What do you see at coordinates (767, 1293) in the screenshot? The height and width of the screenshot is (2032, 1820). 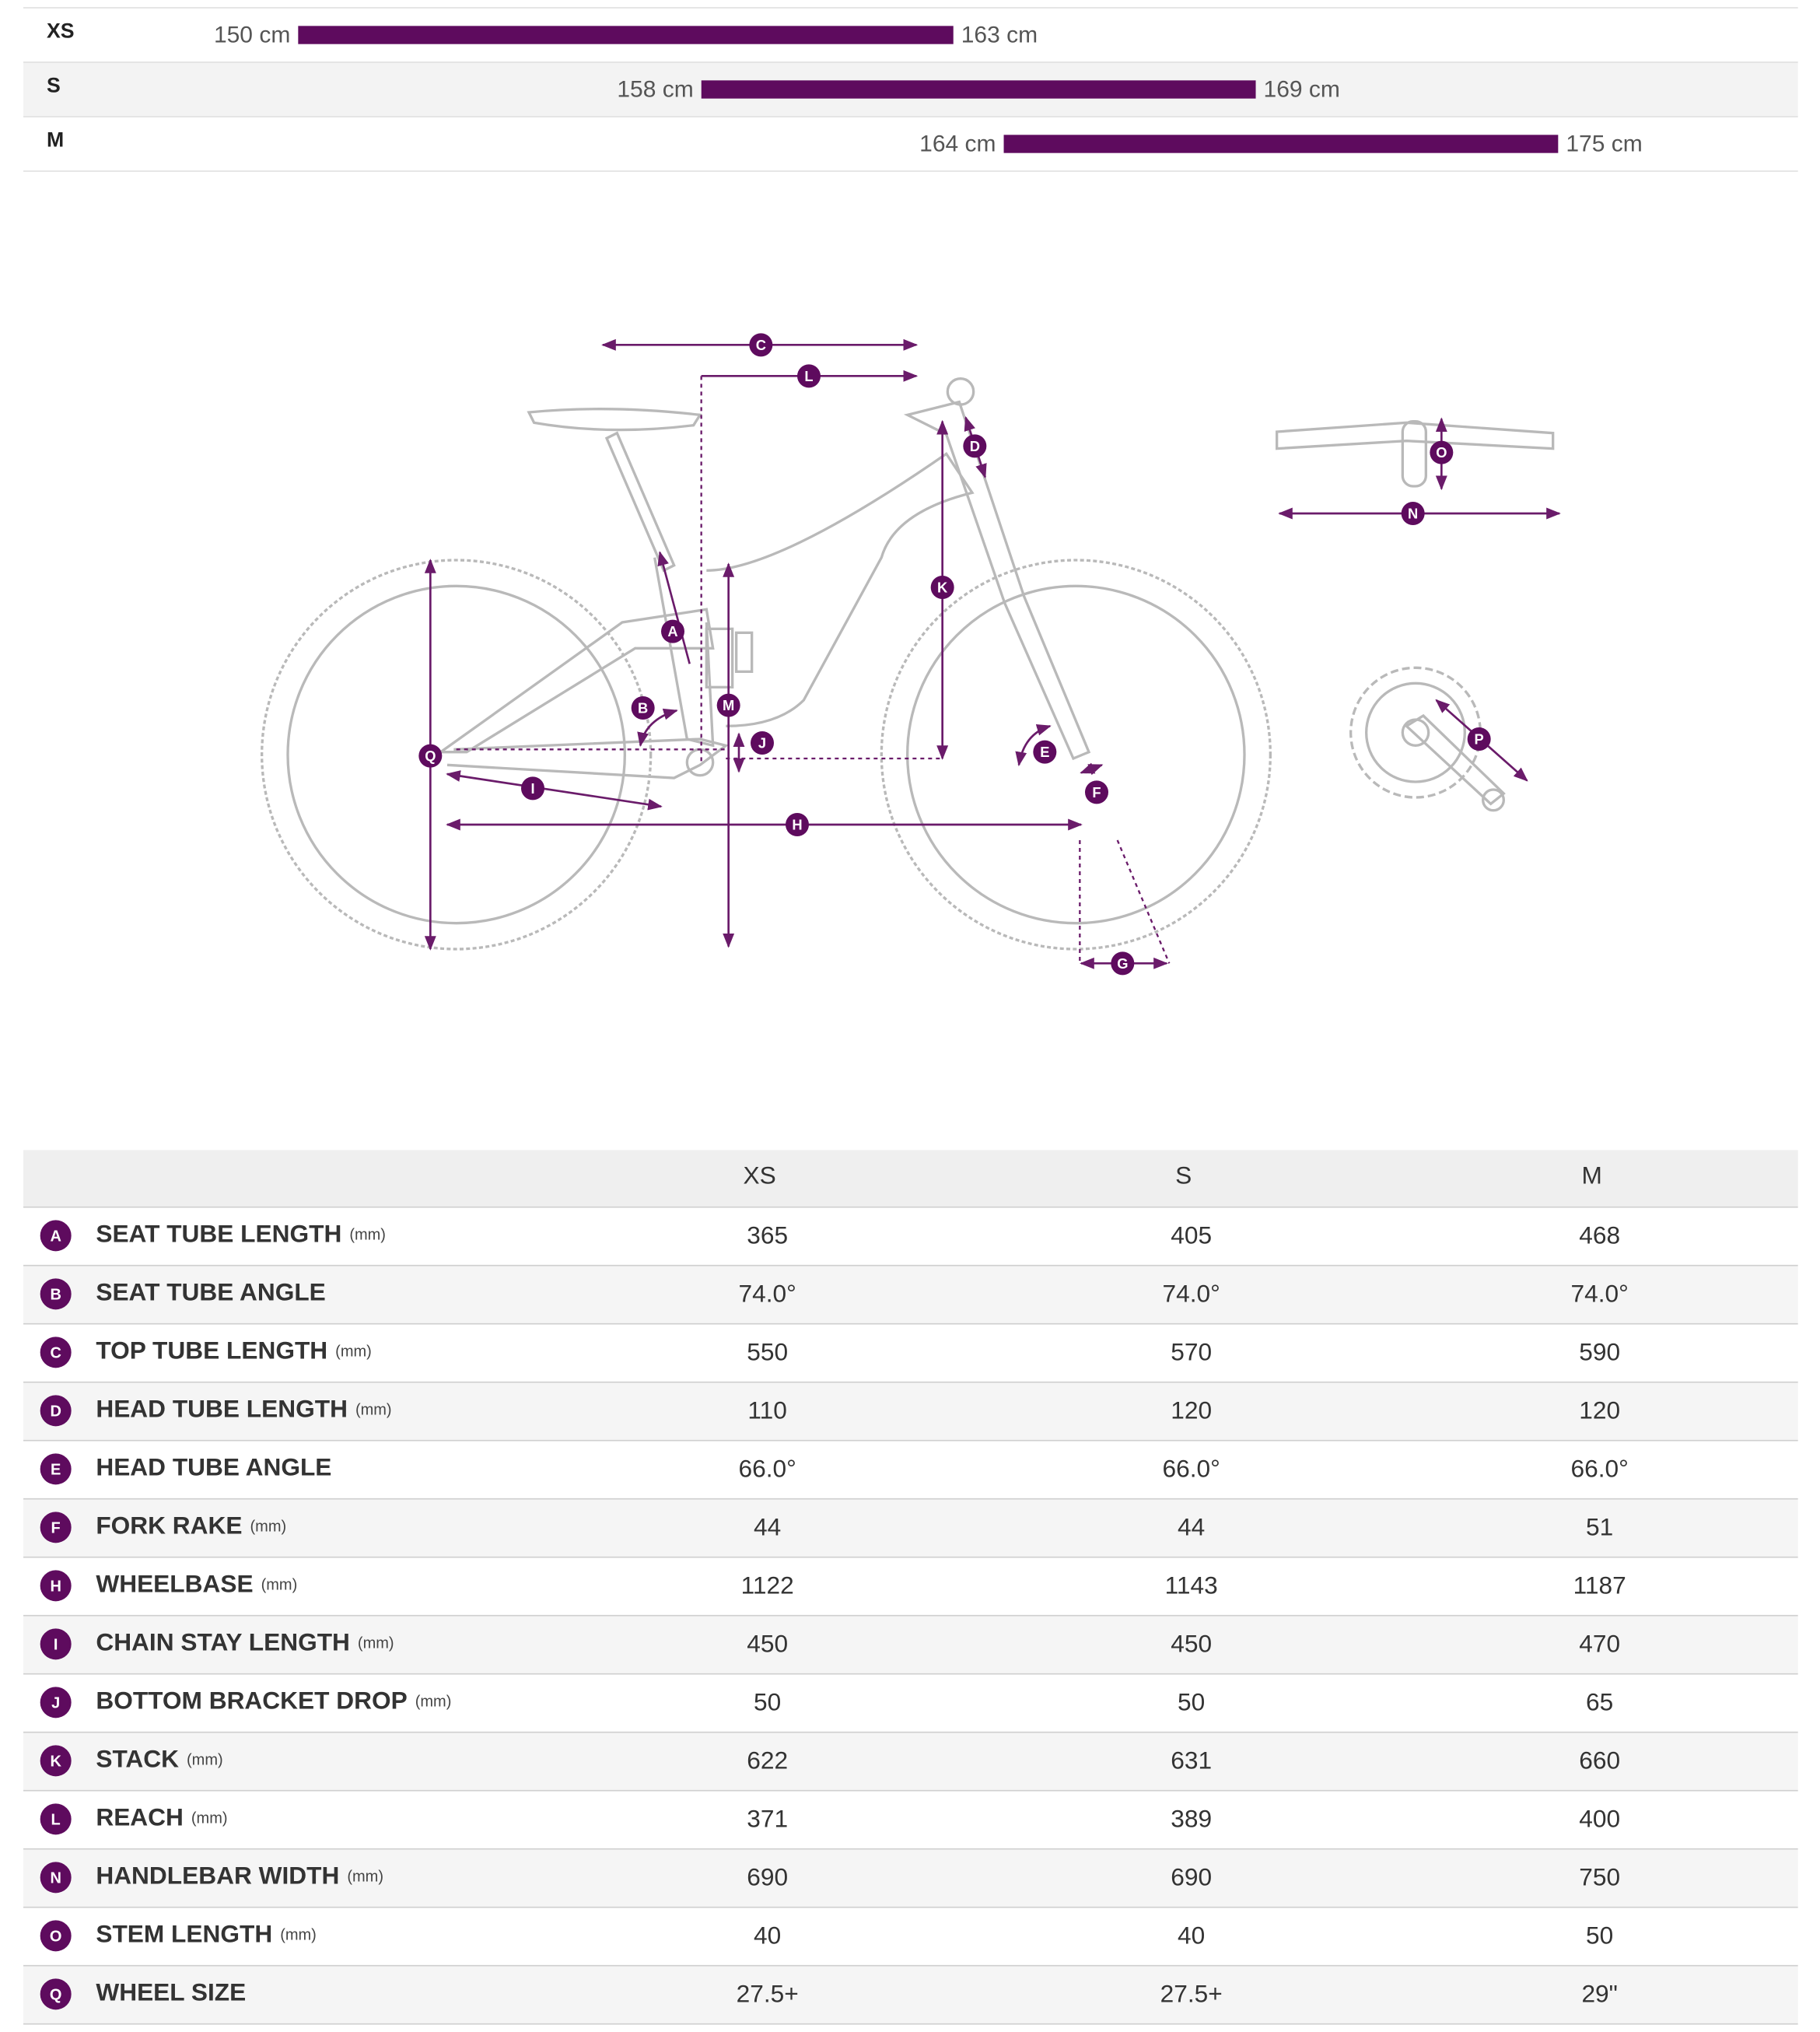 I see `cell-value: 74.0°` at bounding box center [767, 1293].